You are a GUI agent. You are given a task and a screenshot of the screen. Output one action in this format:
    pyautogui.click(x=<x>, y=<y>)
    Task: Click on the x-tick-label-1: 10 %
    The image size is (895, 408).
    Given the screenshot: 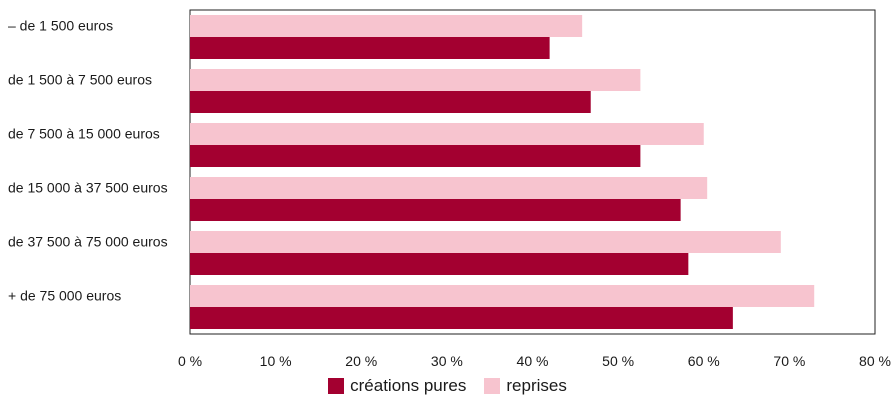 What is the action you would take?
    pyautogui.click(x=276, y=361)
    